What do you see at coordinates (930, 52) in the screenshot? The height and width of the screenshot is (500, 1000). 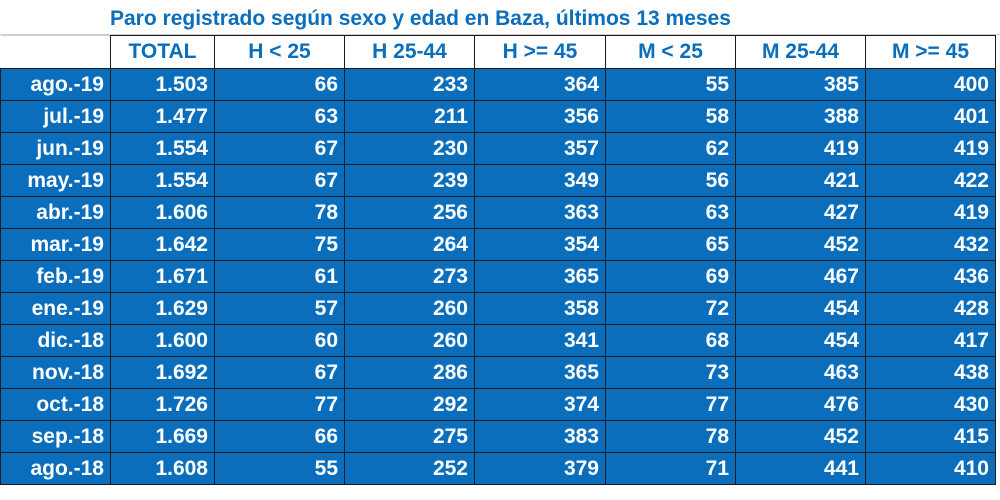 I see `column-header: M >= 45` at bounding box center [930, 52].